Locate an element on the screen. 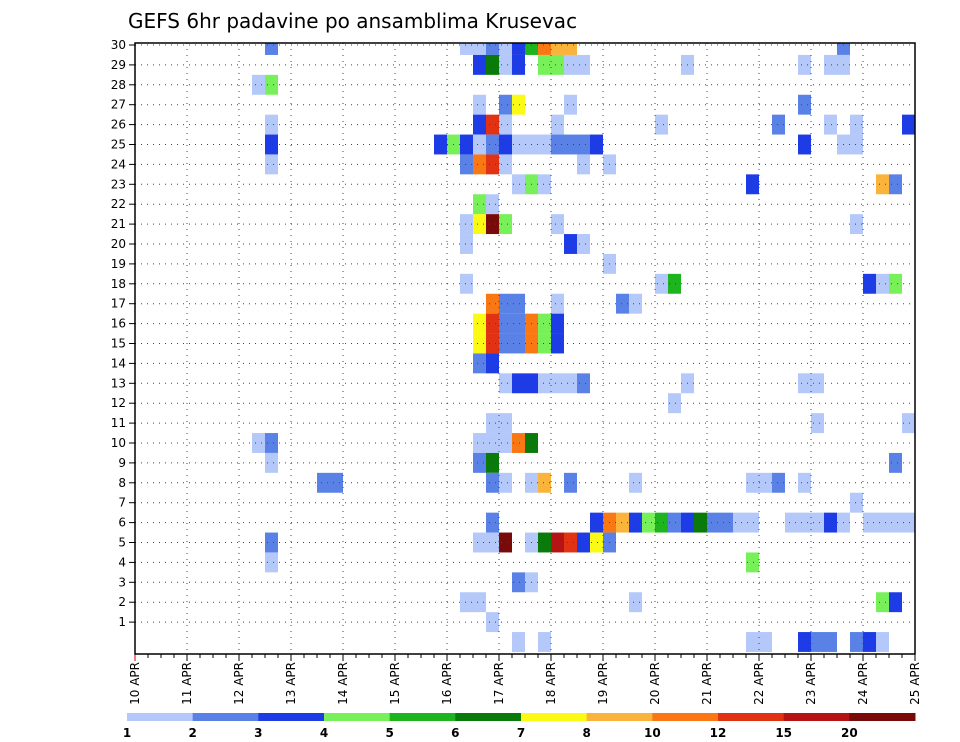 This screenshot has height=742, width=960. y-tick-label: 19 is located at coordinates (118, 264).